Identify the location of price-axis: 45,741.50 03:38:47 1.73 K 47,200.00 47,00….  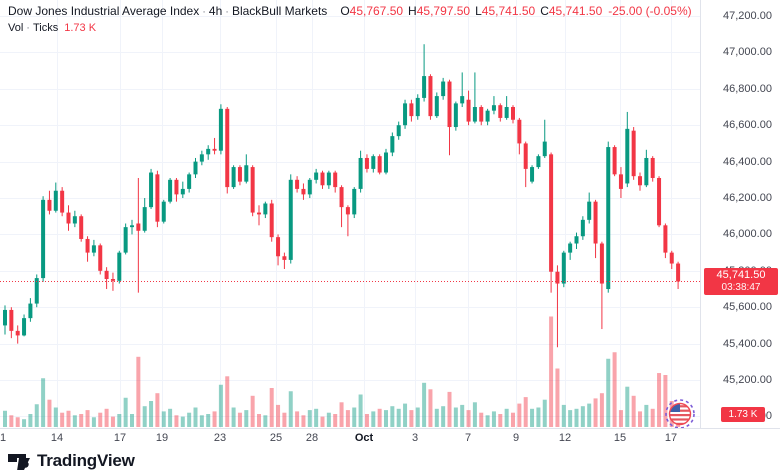
(740, 222).